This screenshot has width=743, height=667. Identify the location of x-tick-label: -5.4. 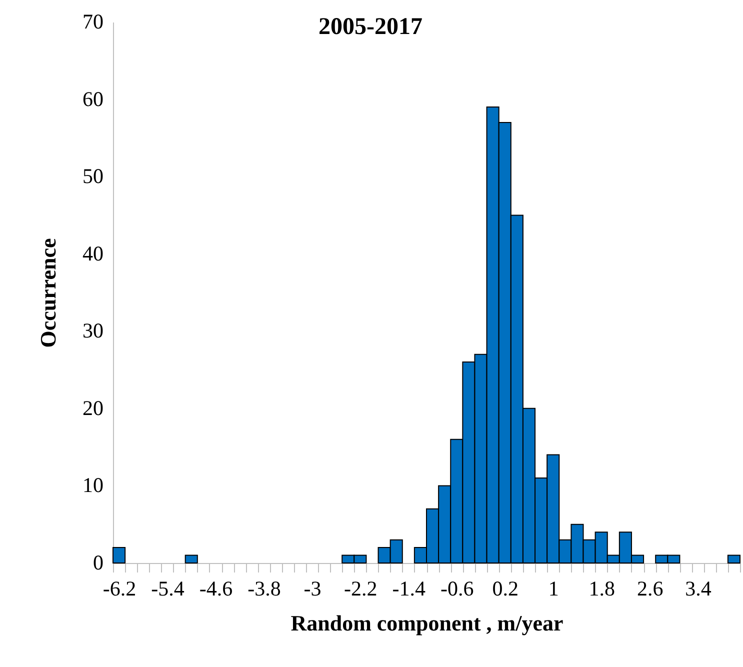
(168, 588).